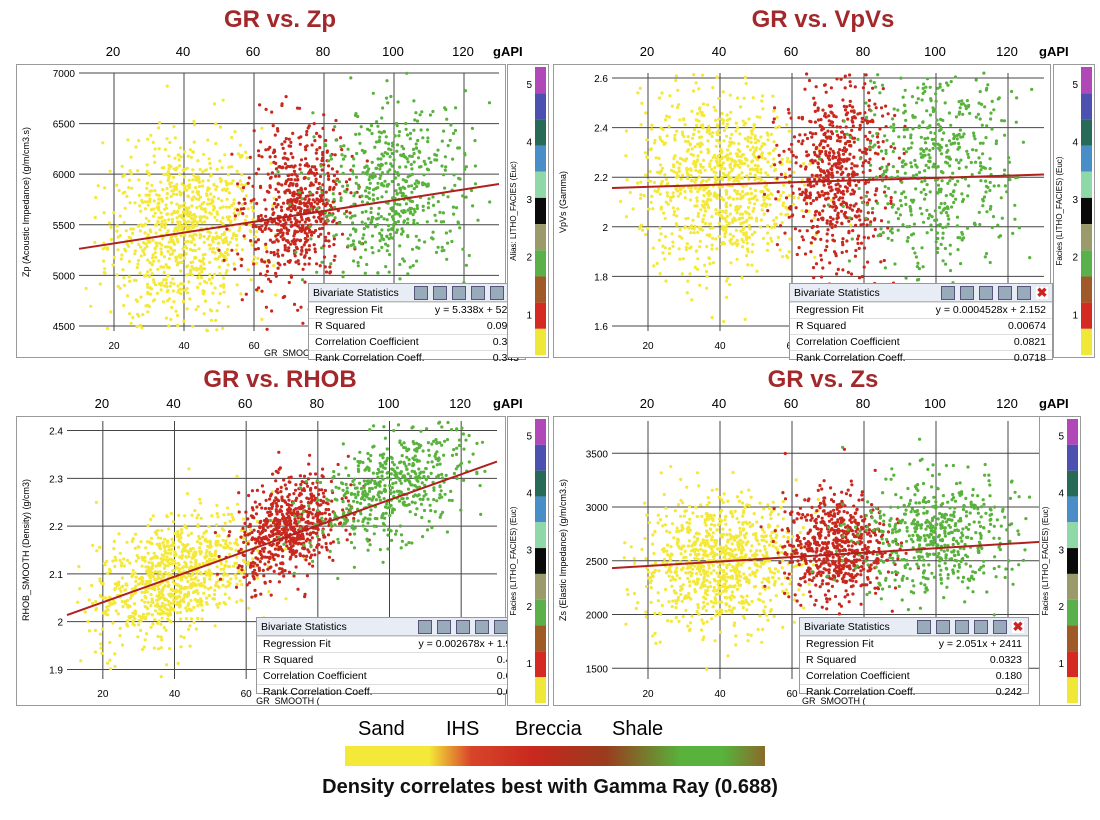  I want to click on close-icon: ✖, so click(1042, 292).